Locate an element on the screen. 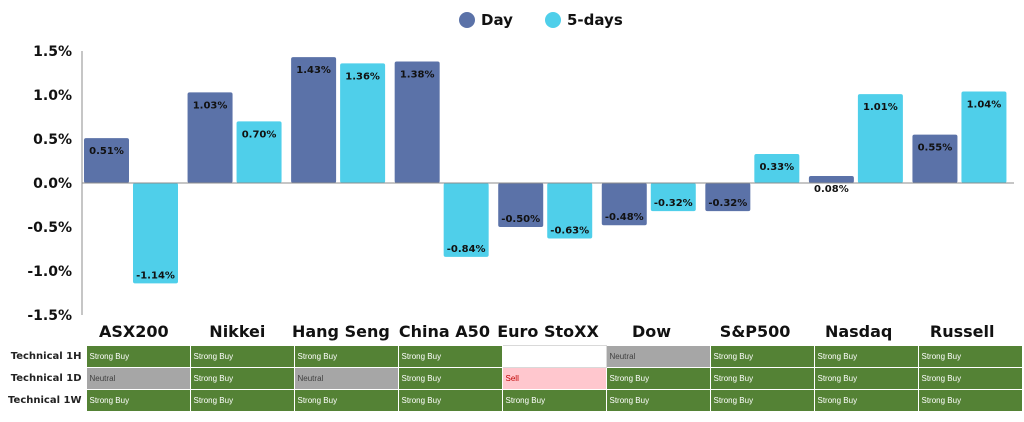 Image resolution: width=1024 pixels, height=422 pixels. y-tick-label: 0.5% is located at coordinates (52, 140).